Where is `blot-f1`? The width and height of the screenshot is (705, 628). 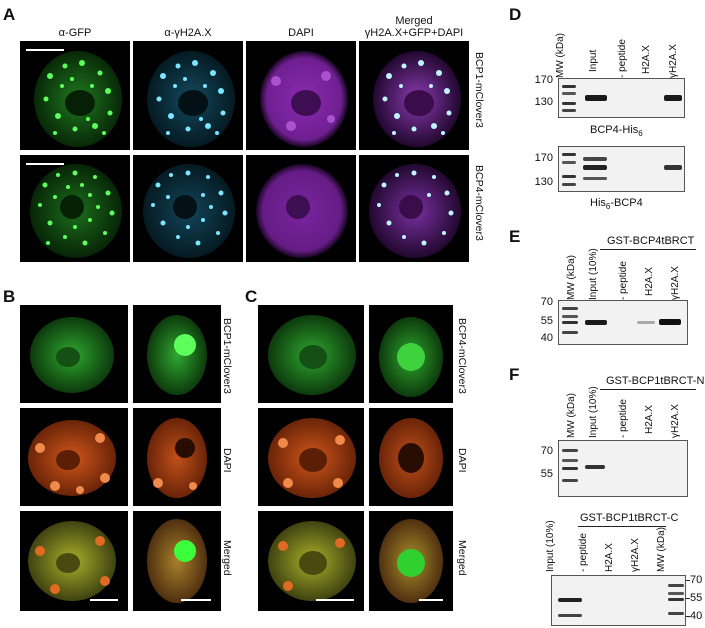 blot-f1 is located at coordinates (623, 468).